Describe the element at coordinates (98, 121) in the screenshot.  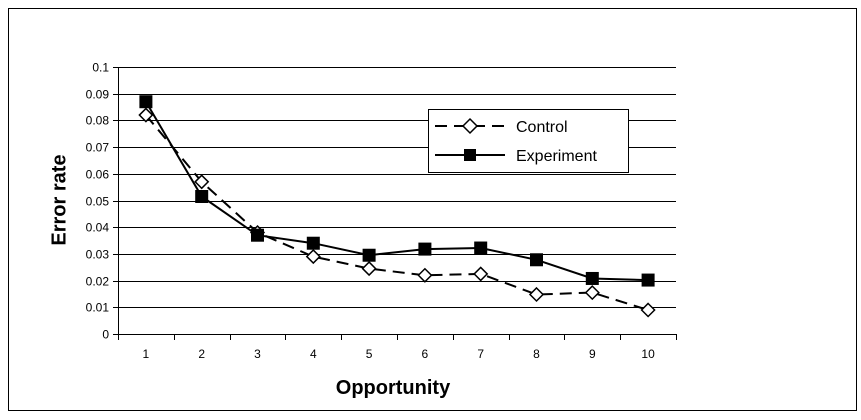
I see `y-tick-label: 0.08` at that location.